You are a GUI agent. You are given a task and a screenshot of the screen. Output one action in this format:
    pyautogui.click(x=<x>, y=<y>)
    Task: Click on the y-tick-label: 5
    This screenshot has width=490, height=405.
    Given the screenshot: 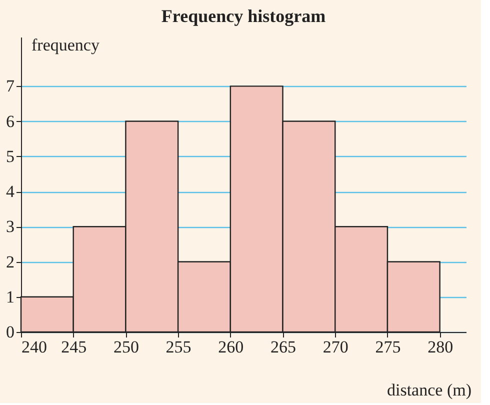 What is the action you would take?
    pyautogui.click(x=10, y=156)
    